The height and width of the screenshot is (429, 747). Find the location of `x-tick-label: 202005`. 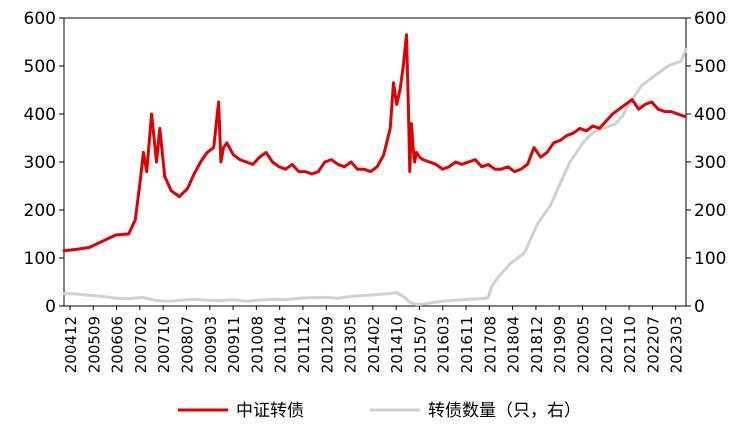

x-tick-label: 202005 is located at coordinates (584, 344).